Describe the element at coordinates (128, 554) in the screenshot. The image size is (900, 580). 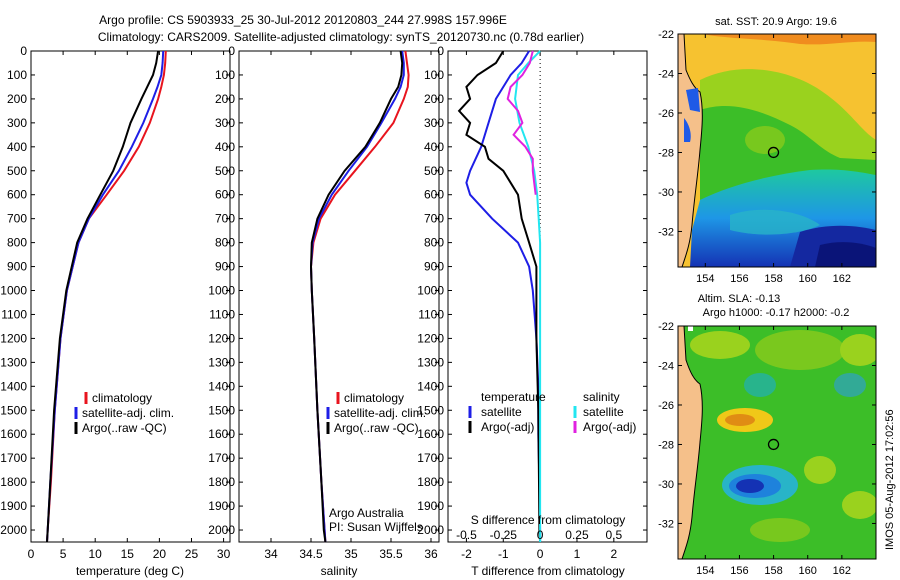
I see `x-tick-label: 15` at that location.